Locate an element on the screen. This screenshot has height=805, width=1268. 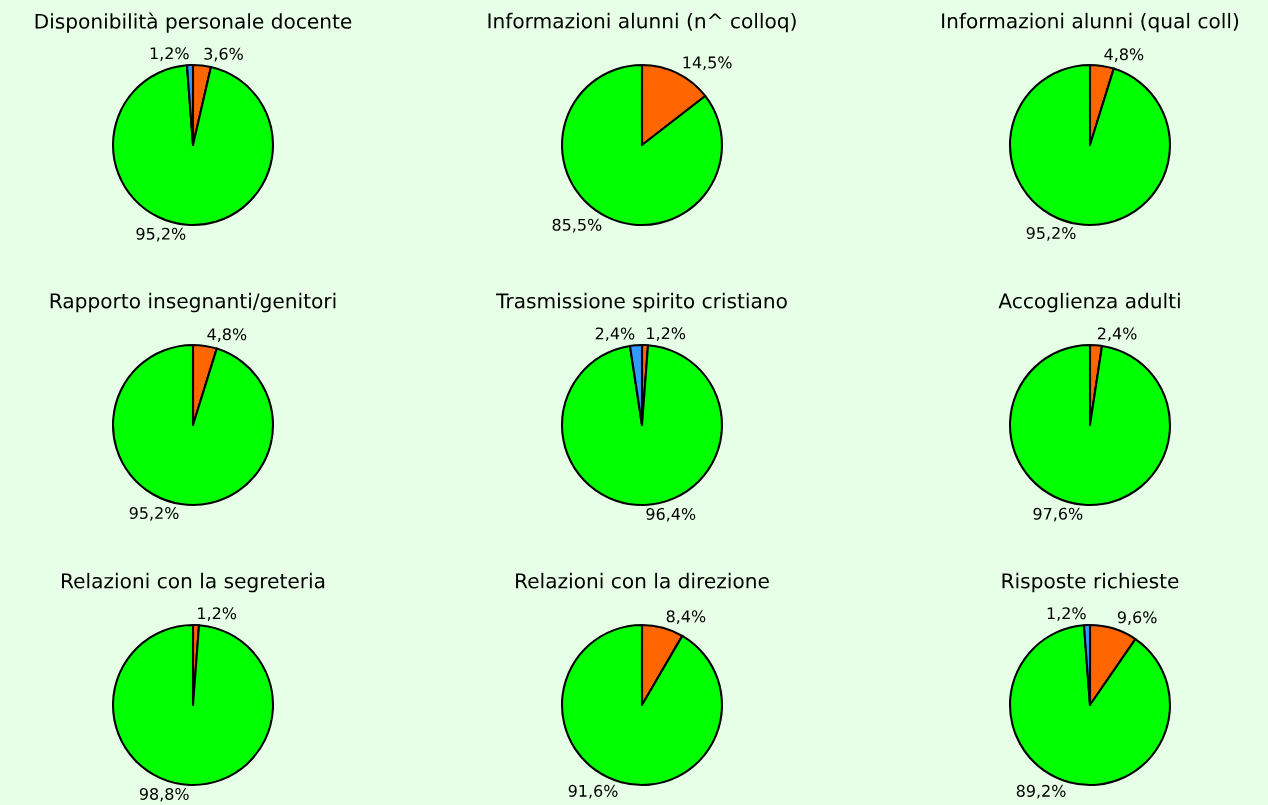
data-label: 96,4% is located at coordinates (671, 514).